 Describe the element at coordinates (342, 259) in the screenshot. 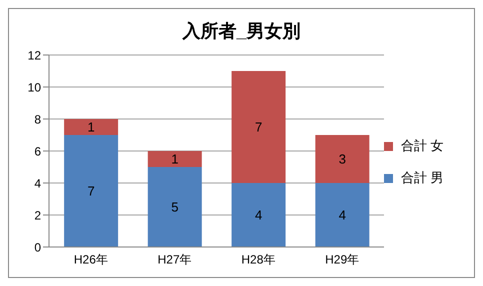

I see `x-tick-label: H29年` at that location.